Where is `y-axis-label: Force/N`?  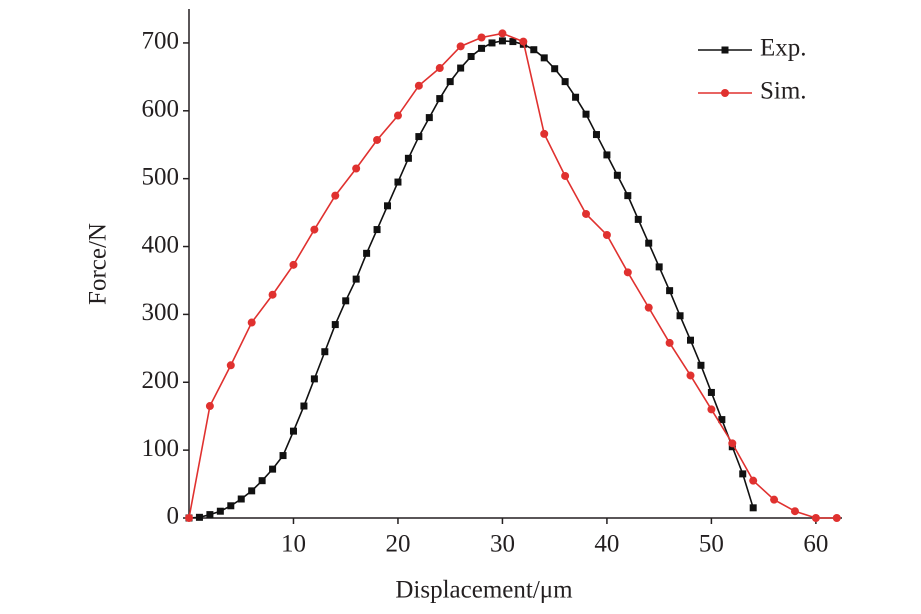
y-axis-label: Force/N is located at coordinates (98, 264).